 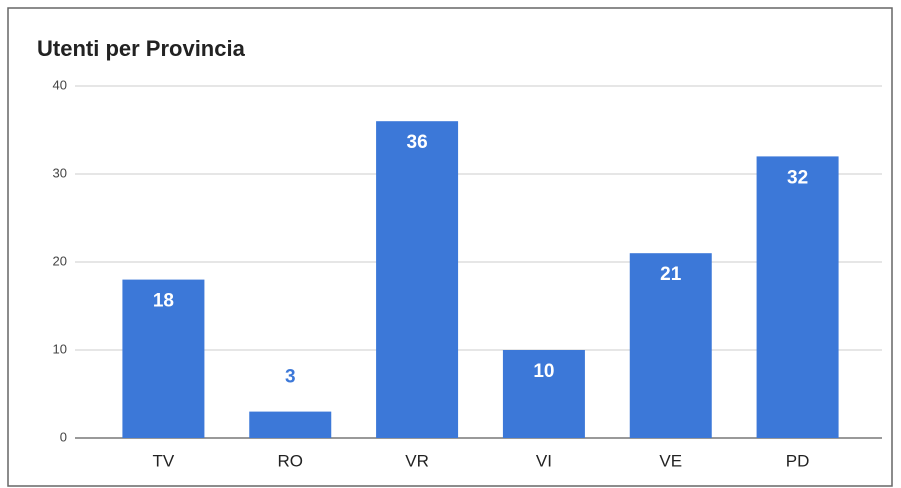 I want to click on data-label: 21, so click(x=671, y=274).